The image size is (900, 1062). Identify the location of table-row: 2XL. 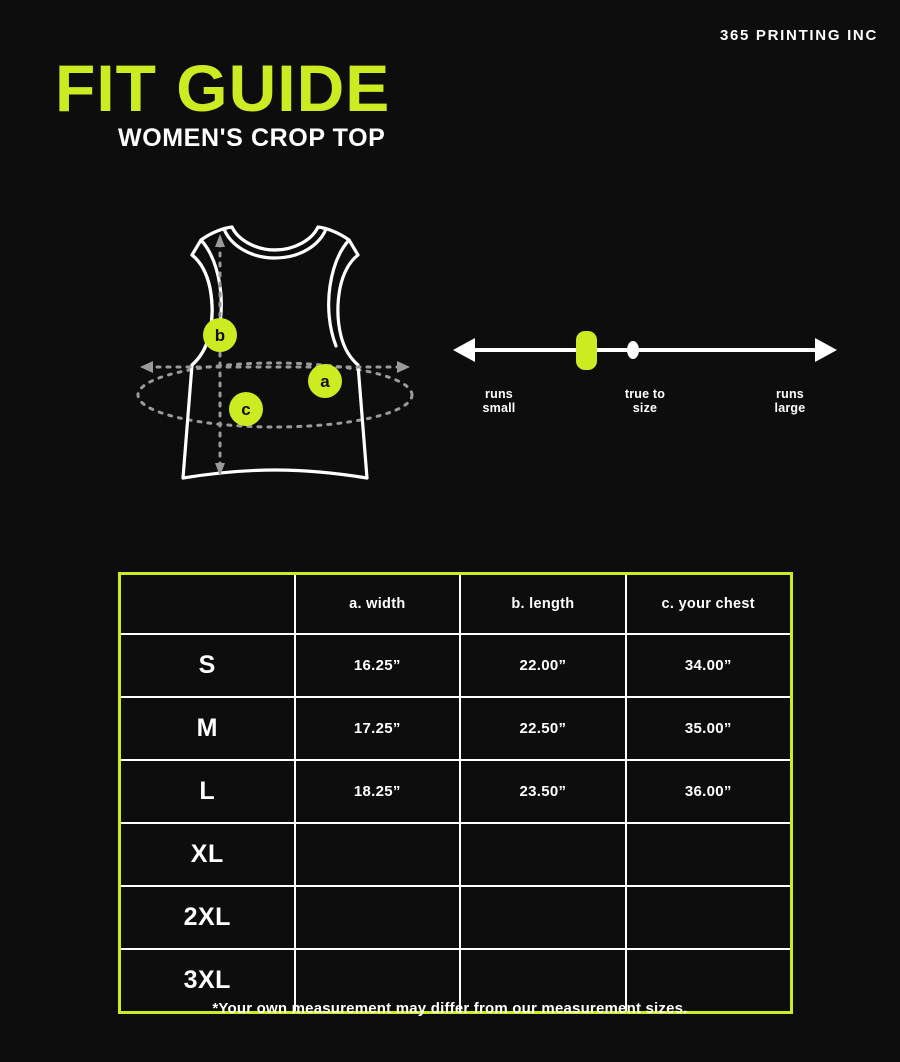
(455, 917).